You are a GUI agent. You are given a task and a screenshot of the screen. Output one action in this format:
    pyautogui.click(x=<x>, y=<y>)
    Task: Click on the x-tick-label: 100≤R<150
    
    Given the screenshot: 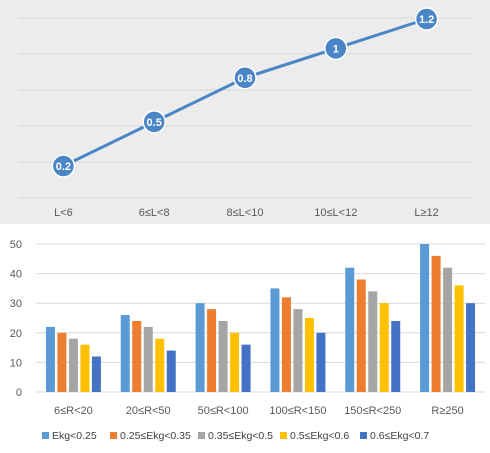 What is the action you would take?
    pyautogui.click(x=297, y=411)
    